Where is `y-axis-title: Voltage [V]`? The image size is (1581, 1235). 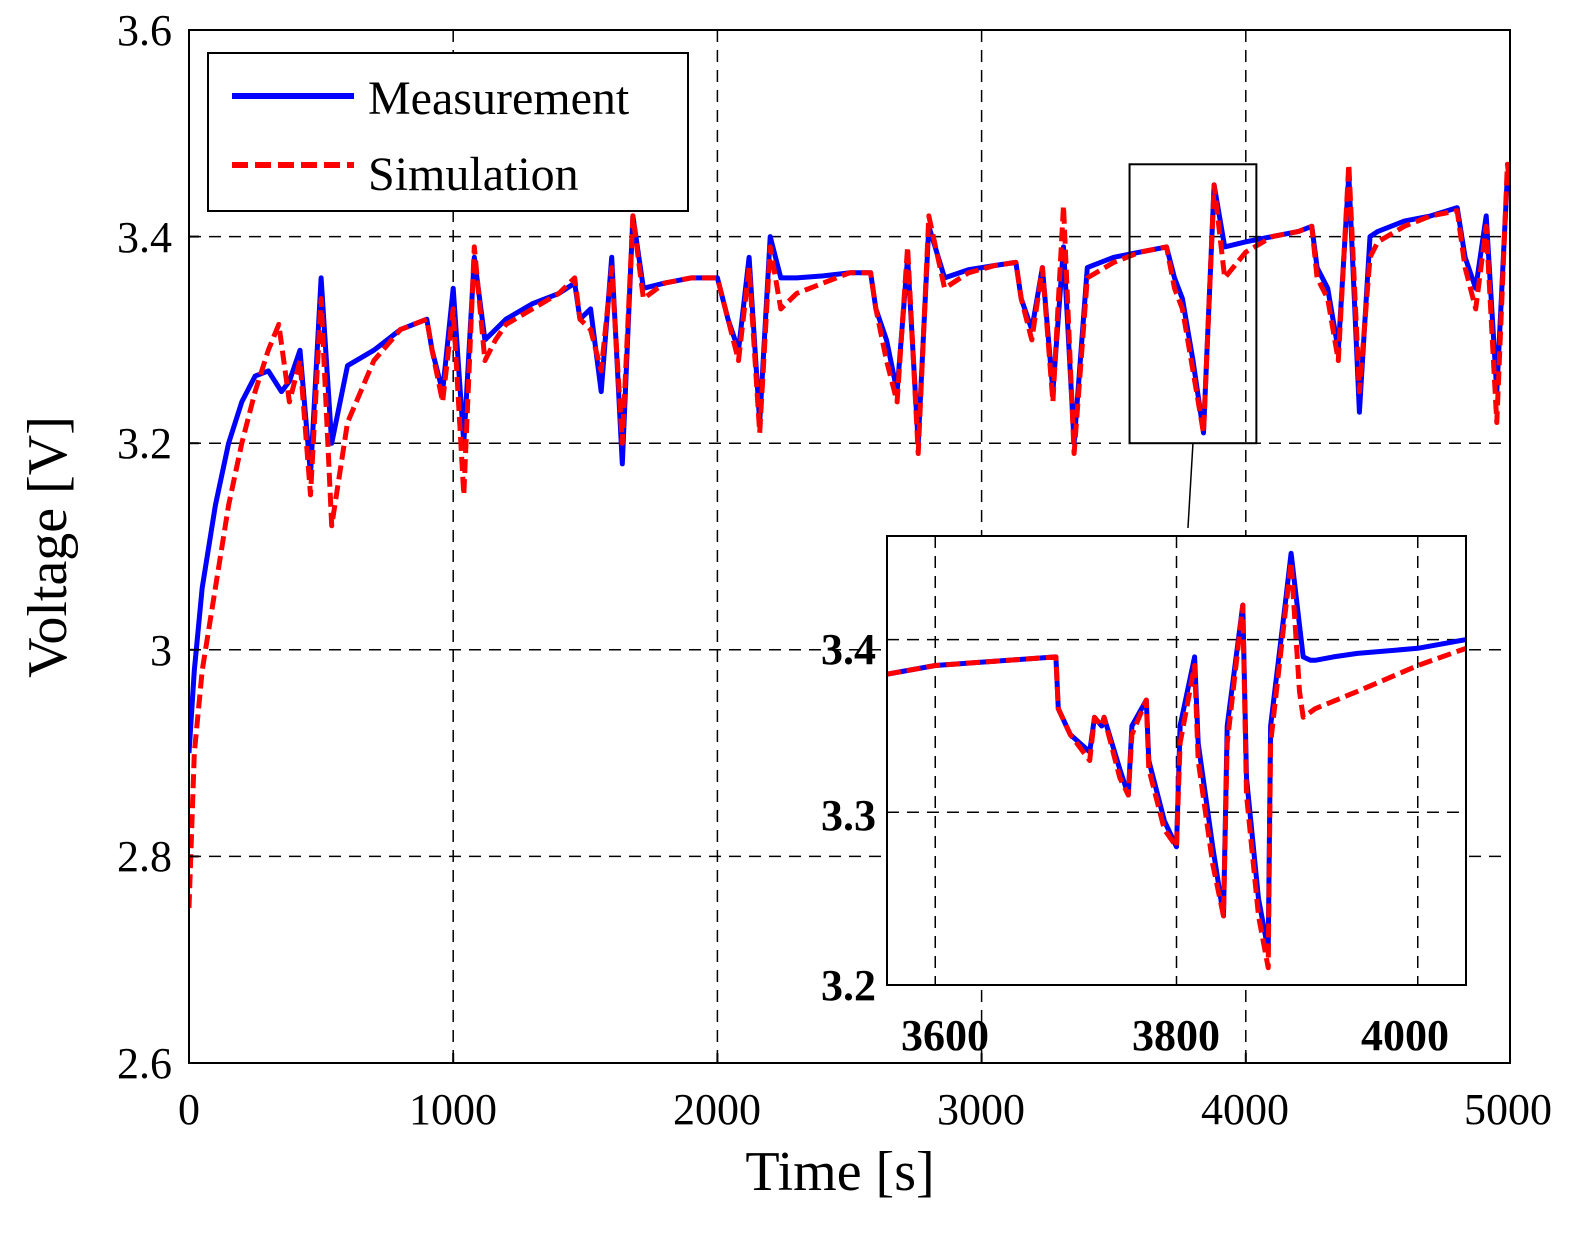 y-axis-title: Voltage [V] is located at coordinates (48, 547).